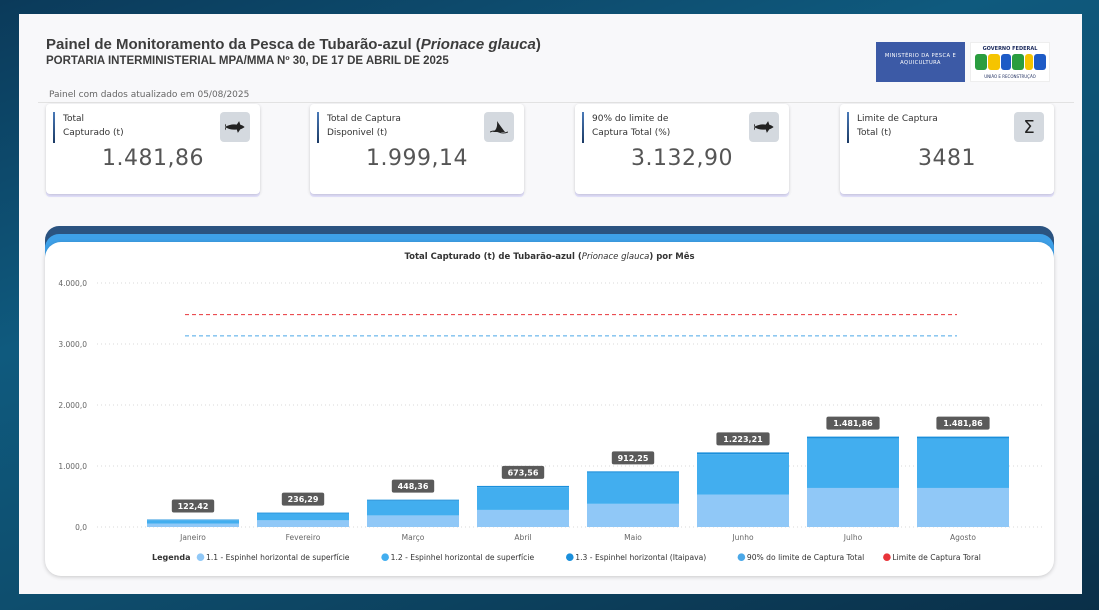  What do you see at coordinates (1010, 76) in the screenshot?
I see `gov-logo-bottom-text: UNIÃO E RECONSTRUÇÃO` at bounding box center [1010, 76].